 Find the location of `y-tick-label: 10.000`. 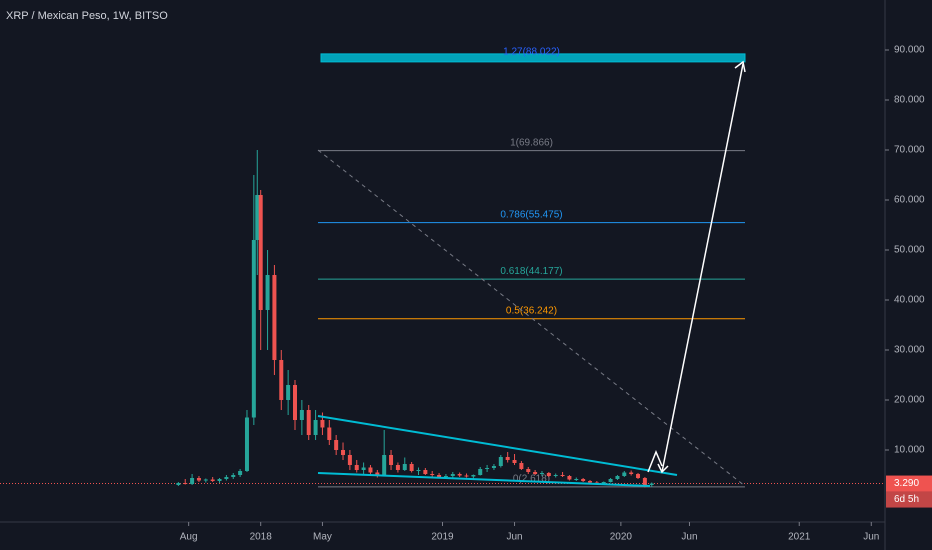

y-tick-label: 10.000 is located at coordinates (909, 450).